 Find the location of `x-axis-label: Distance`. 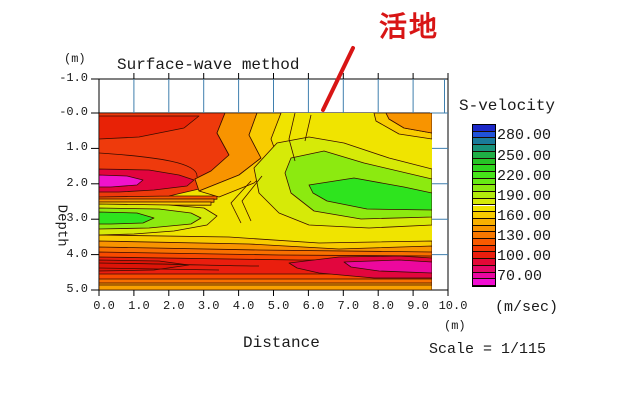

x-axis-label: Distance is located at coordinates (281, 343).